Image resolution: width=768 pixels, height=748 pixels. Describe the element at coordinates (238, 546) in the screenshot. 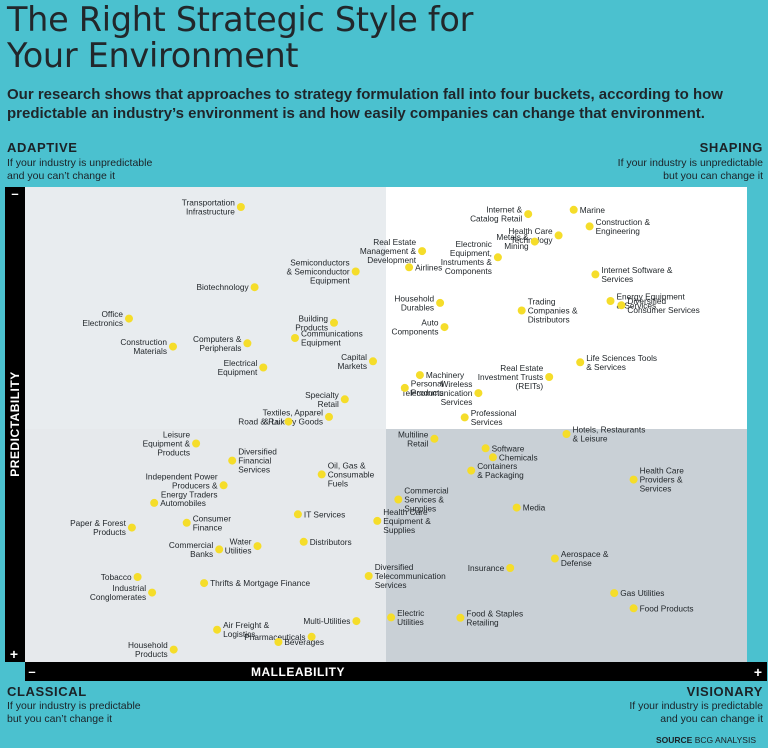

I see `data-point-label: Water Utilities` at that location.